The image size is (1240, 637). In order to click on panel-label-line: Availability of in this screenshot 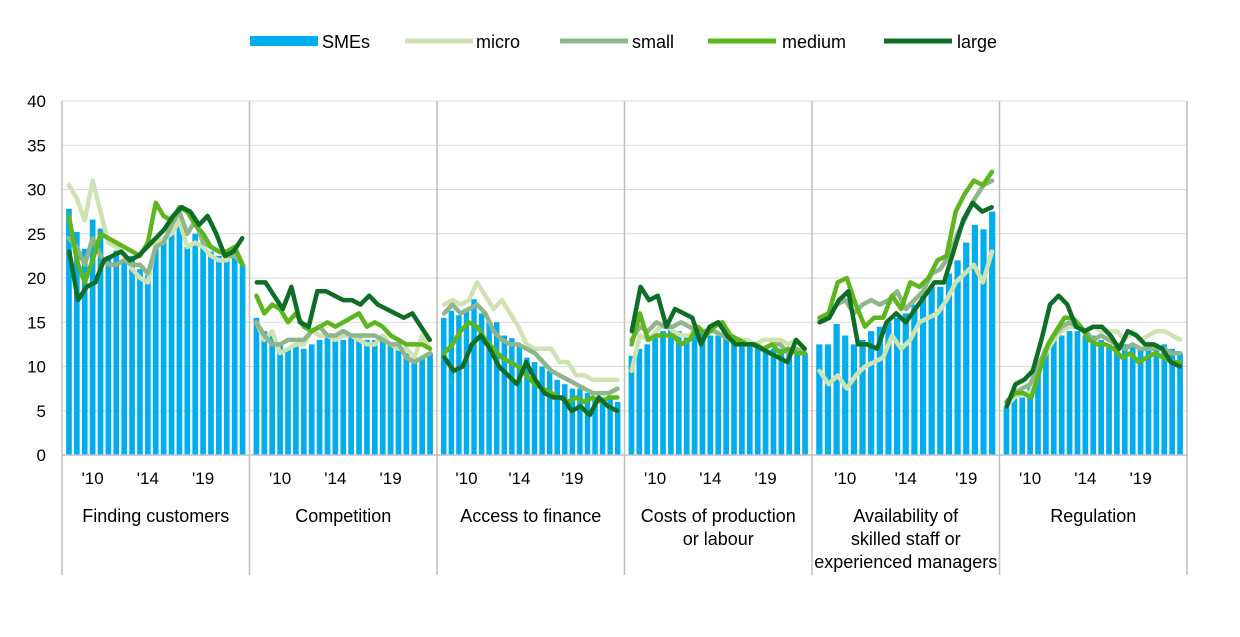, I will do `click(906, 516)`.